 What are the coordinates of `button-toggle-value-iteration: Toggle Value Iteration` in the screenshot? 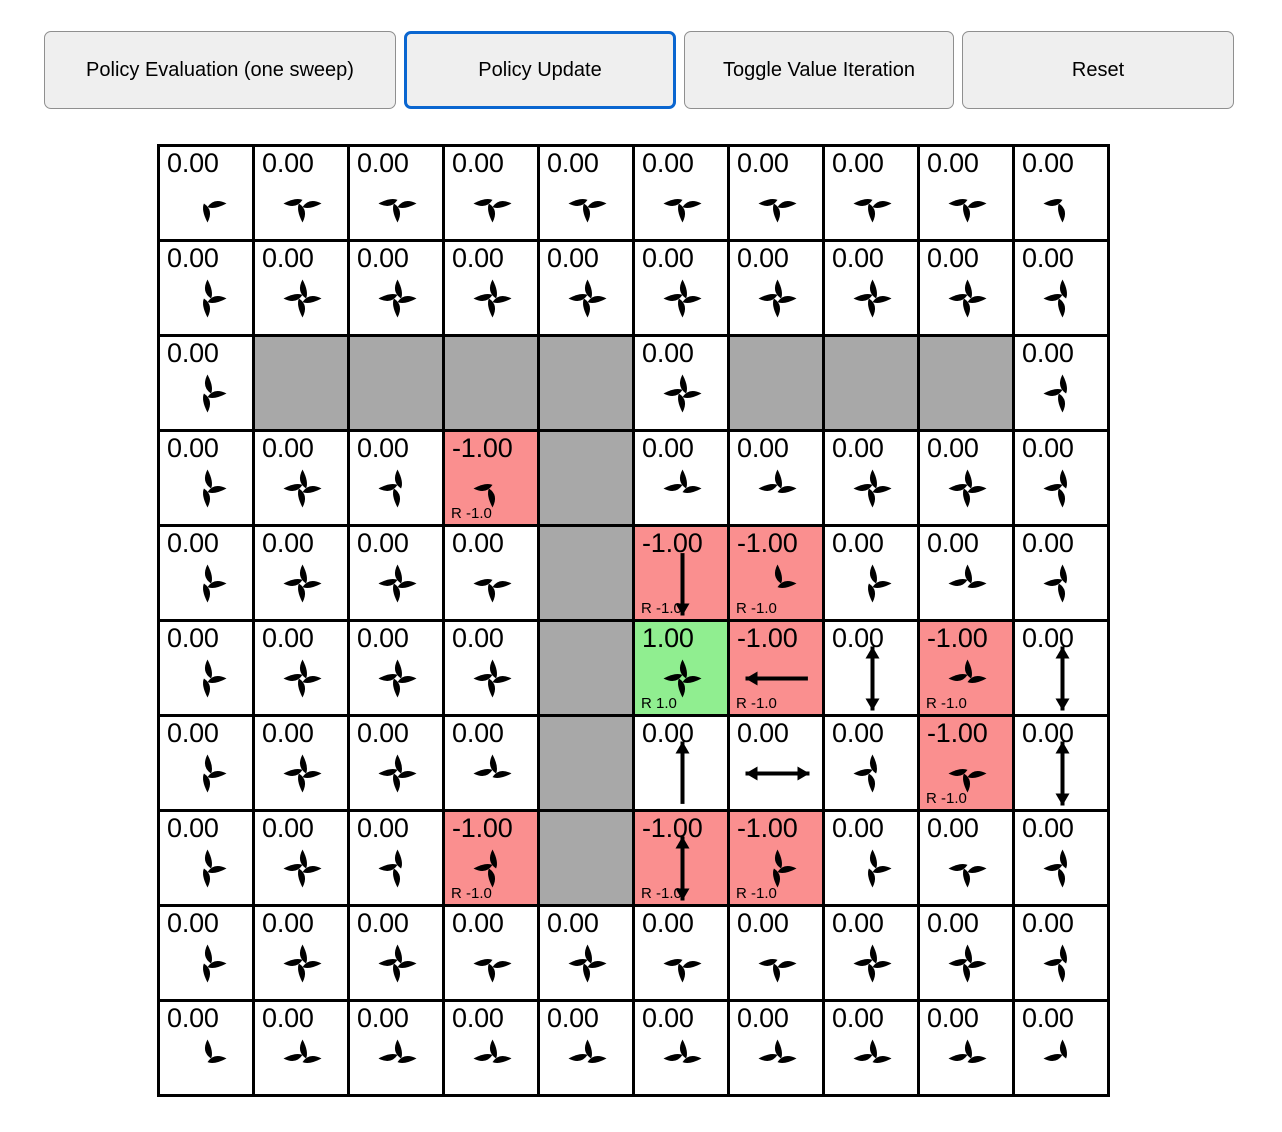 It's located at (819, 70).